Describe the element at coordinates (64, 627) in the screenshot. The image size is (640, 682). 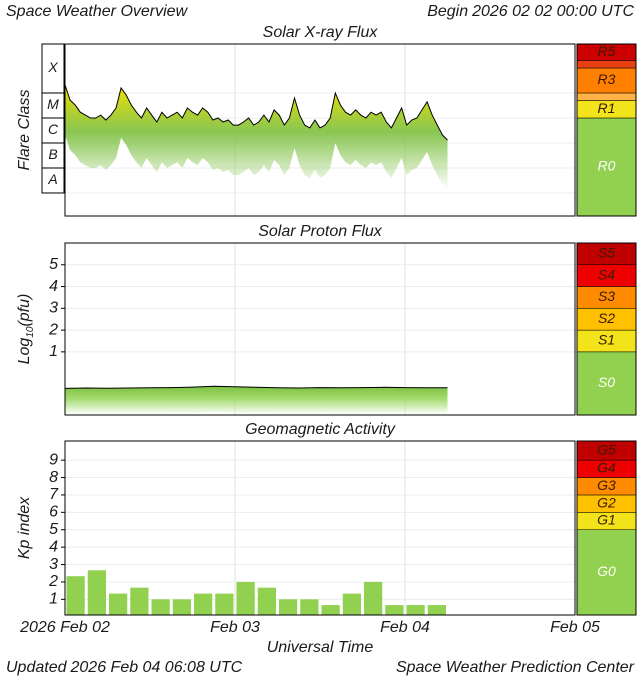
I see `x-tick-label: 2026 Feb 02` at that location.